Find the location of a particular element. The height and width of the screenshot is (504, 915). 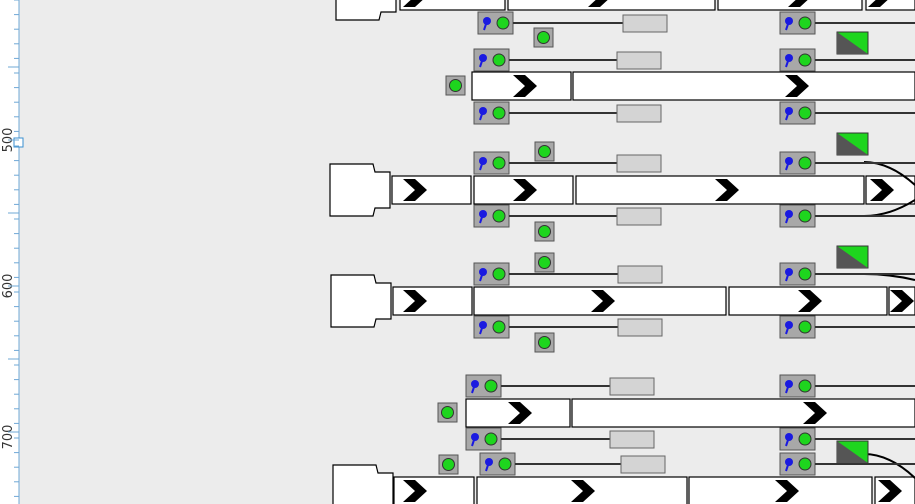

ruler-label: 700 is located at coordinates (8, 437).